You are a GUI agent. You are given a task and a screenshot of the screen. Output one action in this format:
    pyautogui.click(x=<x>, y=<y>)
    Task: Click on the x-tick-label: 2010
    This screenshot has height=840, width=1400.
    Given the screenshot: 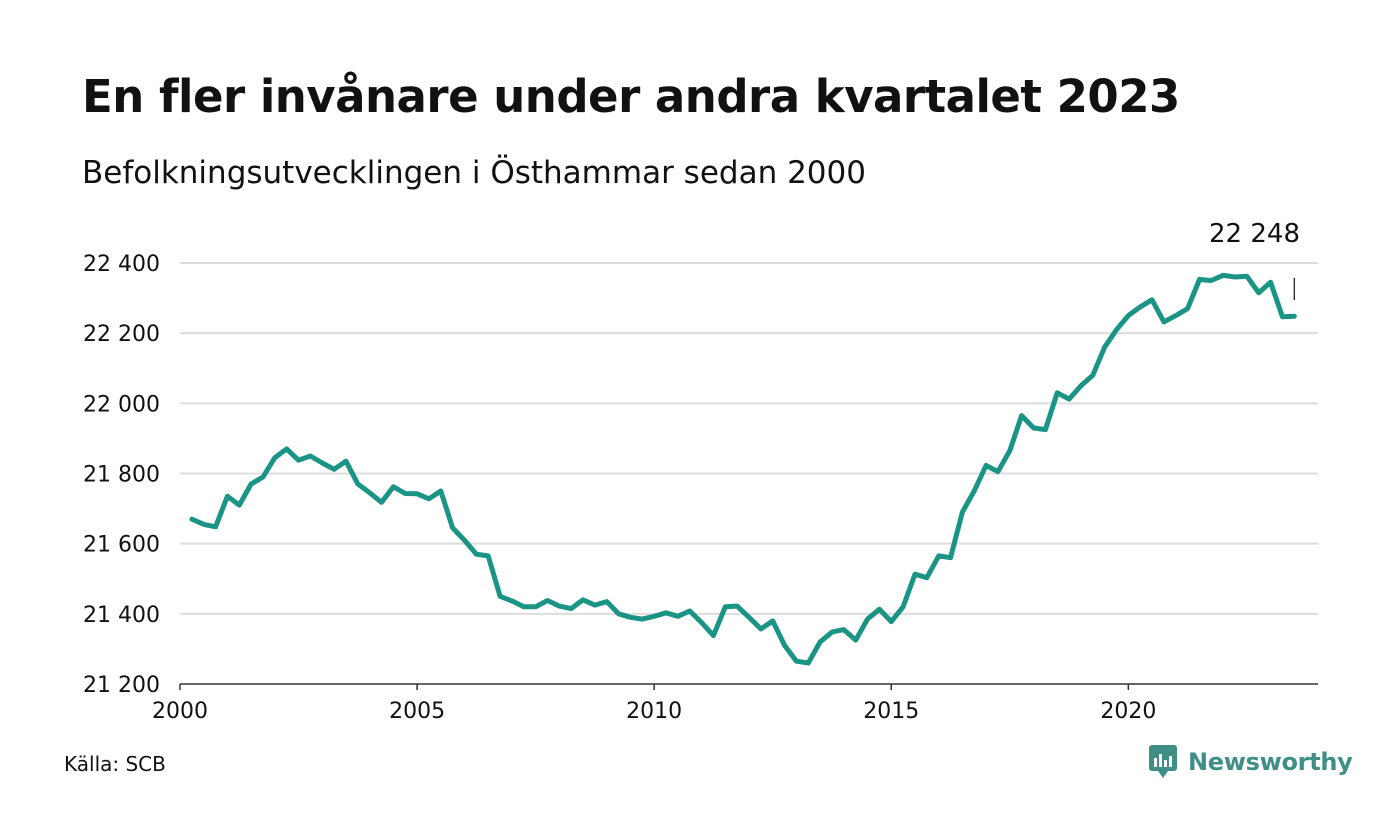 What is the action you would take?
    pyautogui.click(x=654, y=711)
    